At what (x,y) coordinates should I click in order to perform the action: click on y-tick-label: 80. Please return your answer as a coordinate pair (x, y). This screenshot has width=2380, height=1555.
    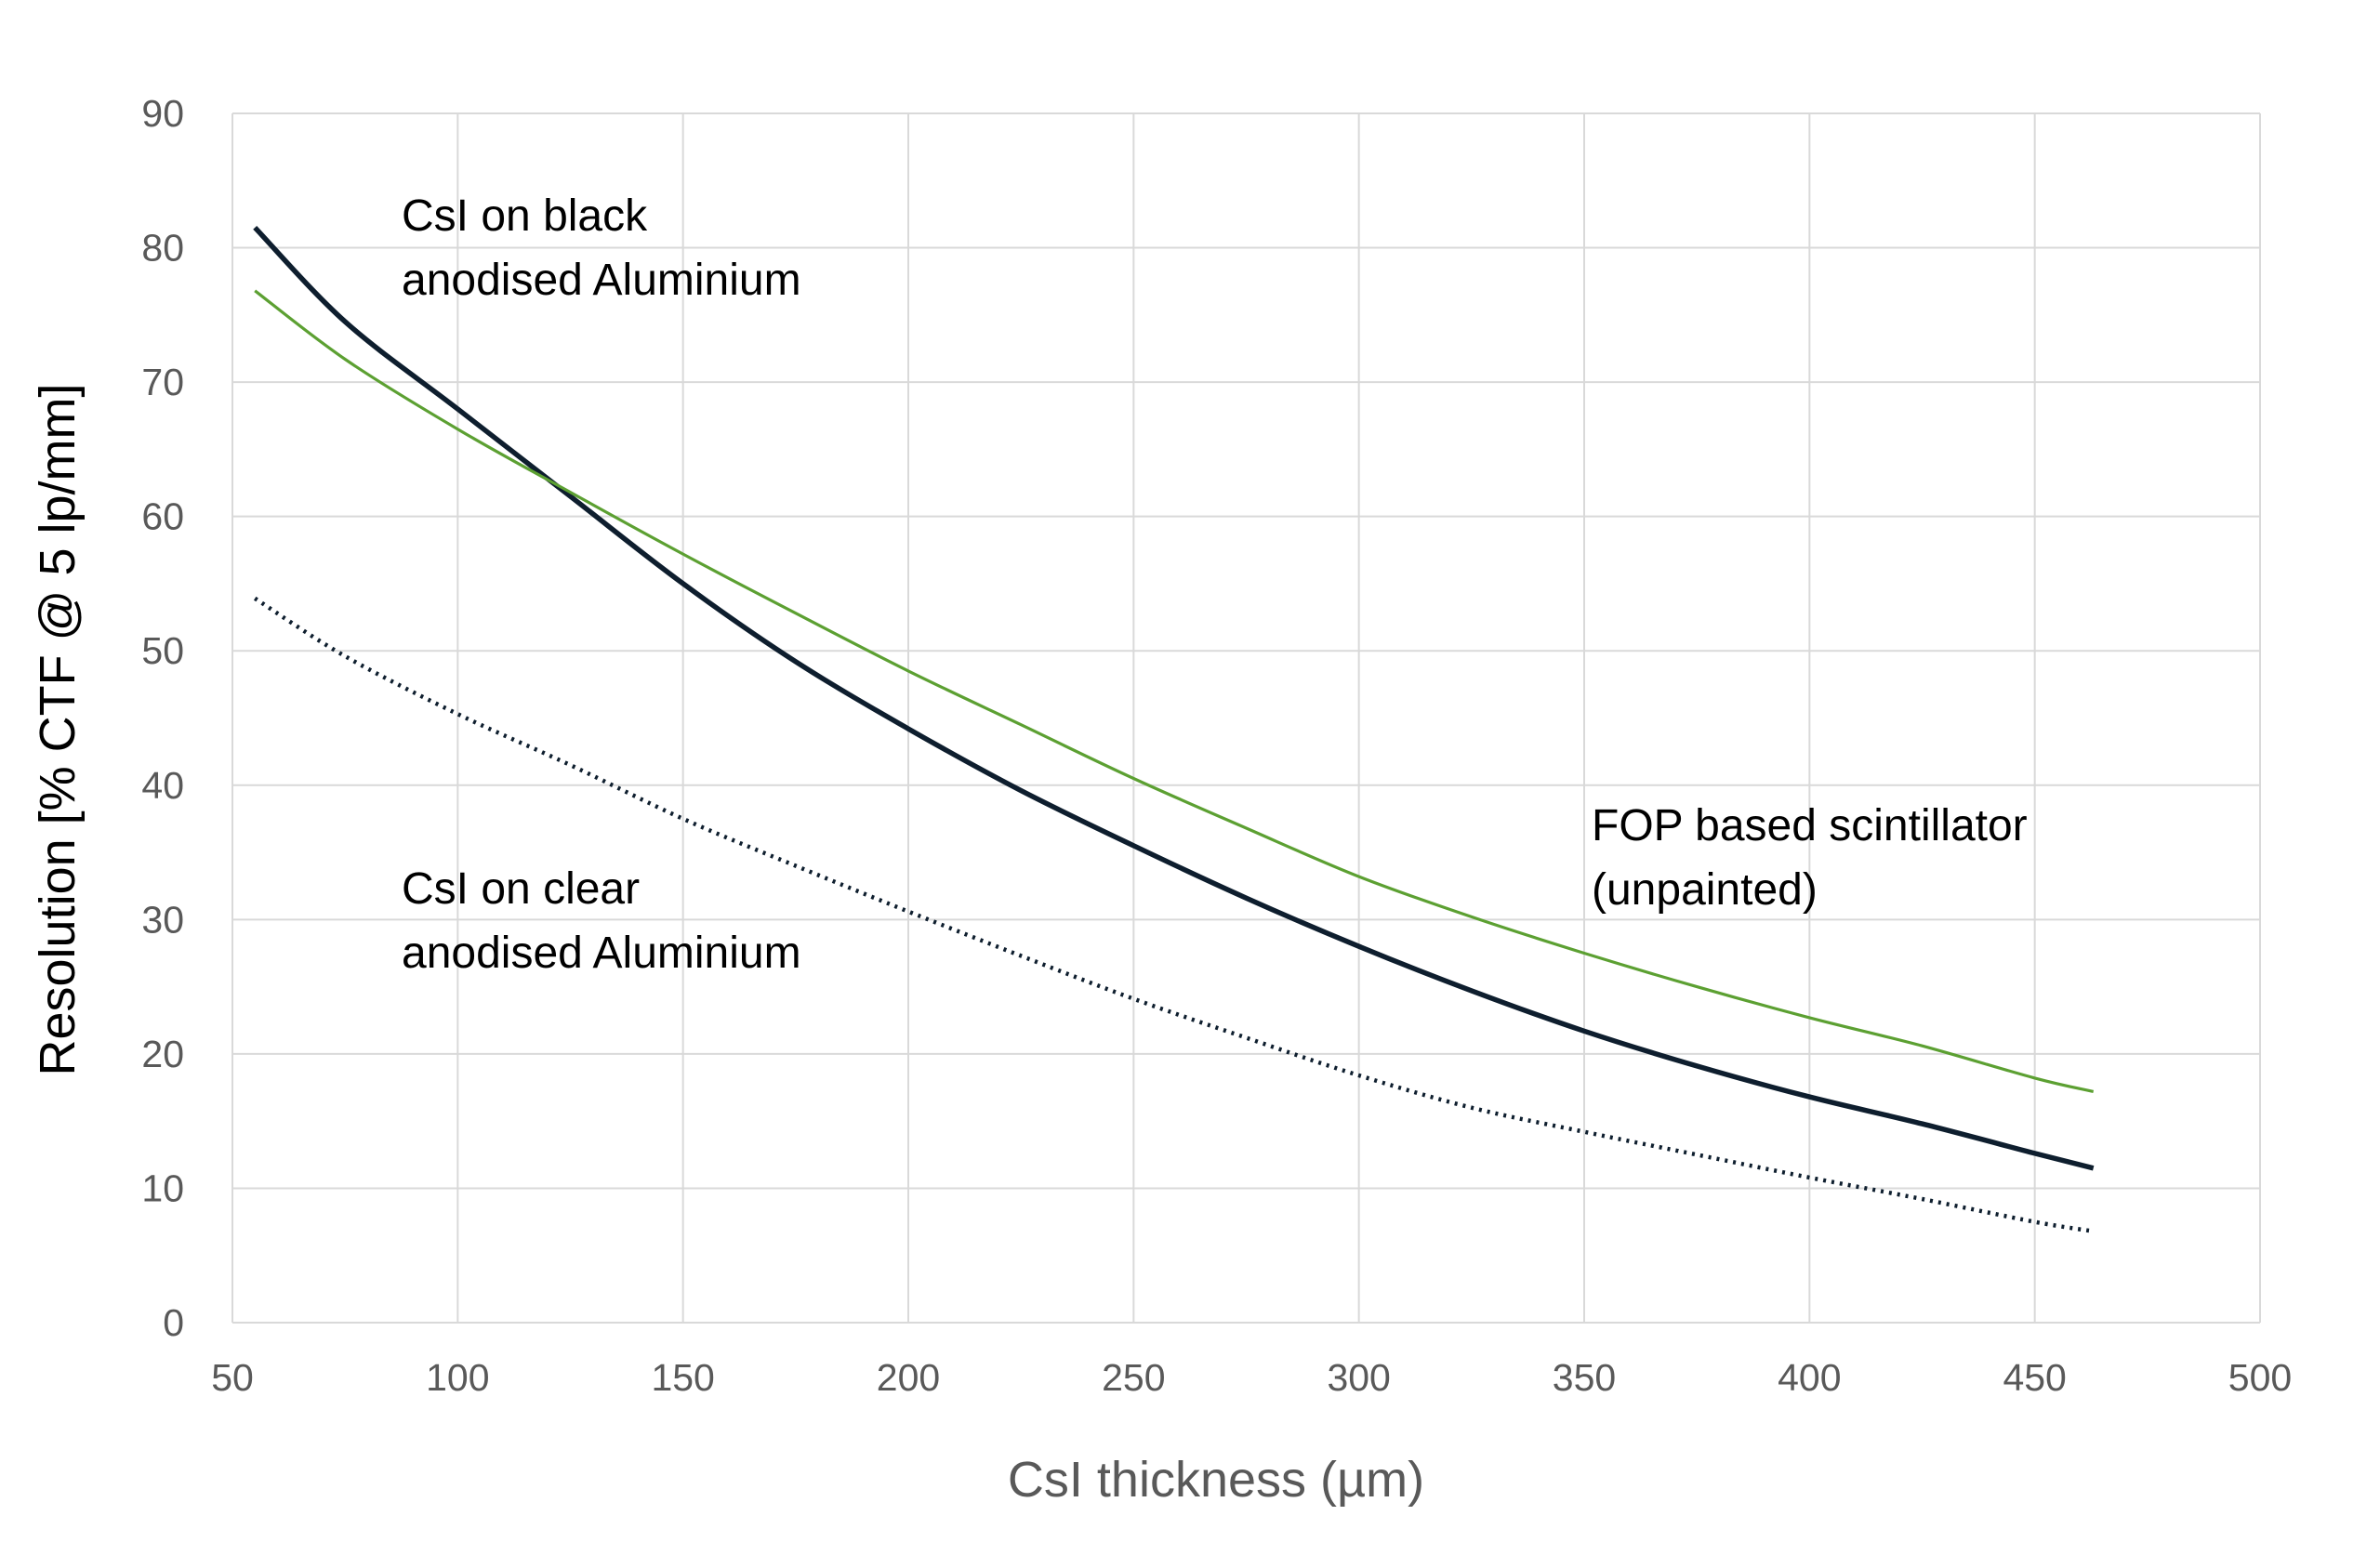
    Looking at the image, I should click on (162, 248).